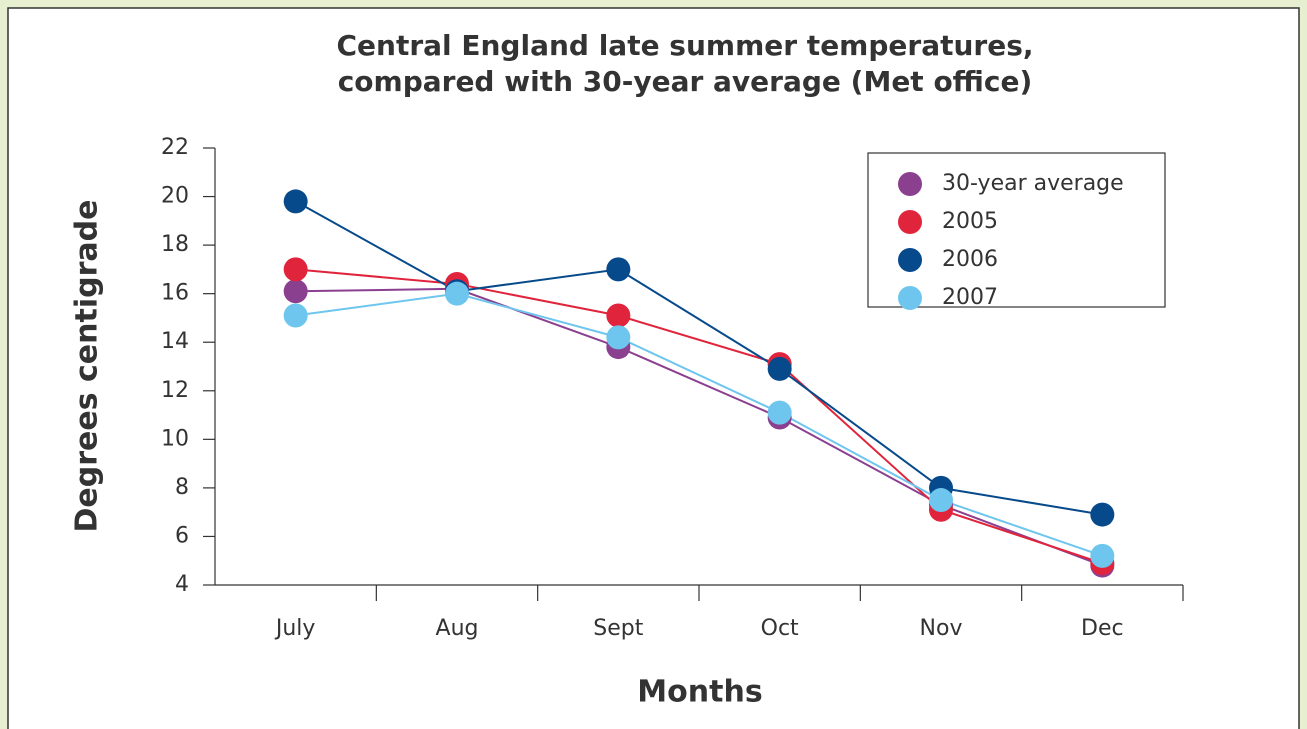 The width and height of the screenshot is (1307, 729). I want to click on legend-label: 2006, so click(970, 259).